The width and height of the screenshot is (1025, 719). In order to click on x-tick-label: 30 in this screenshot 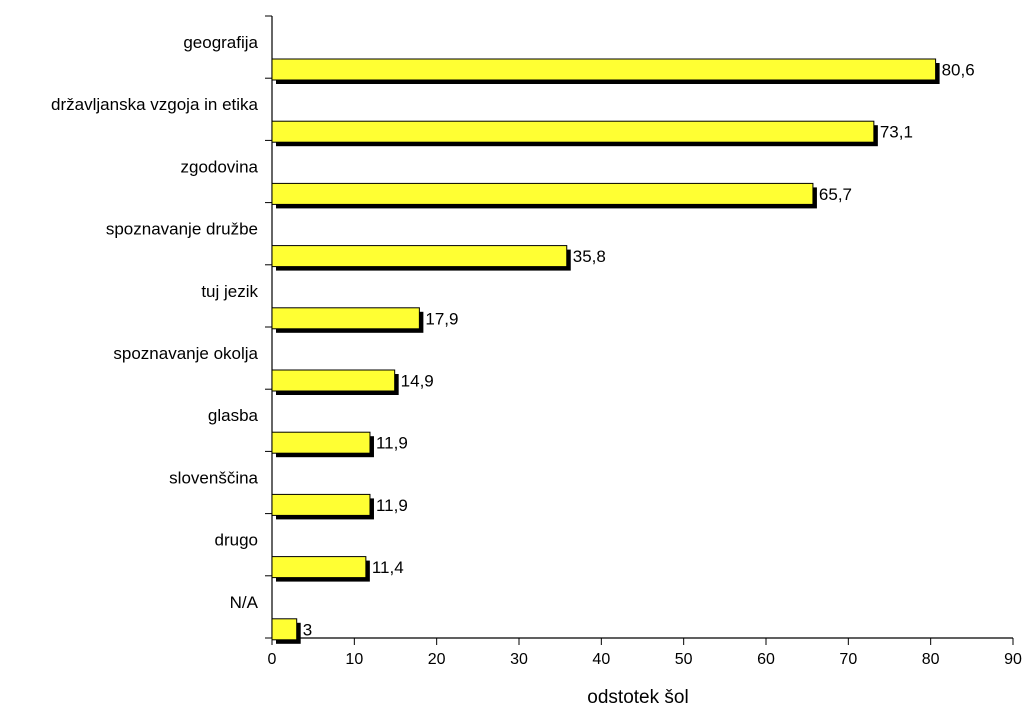, I will do `click(519, 659)`.